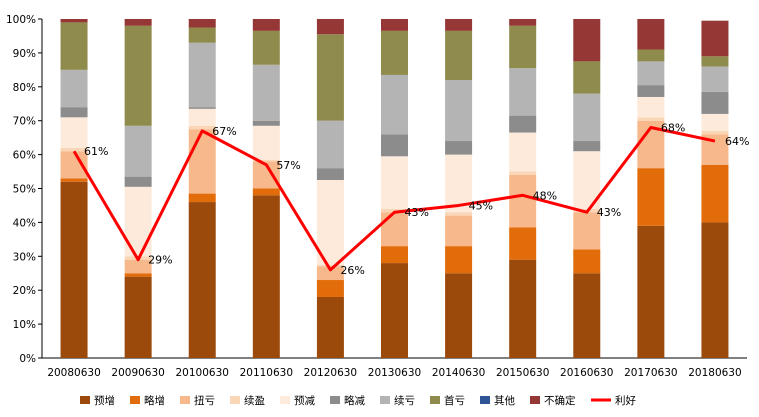 The height and width of the screenshot is (417, 759). Describe the element at coordinates (24, 156) in the screenshot. I see `y-tick-label: 60%` at that location.